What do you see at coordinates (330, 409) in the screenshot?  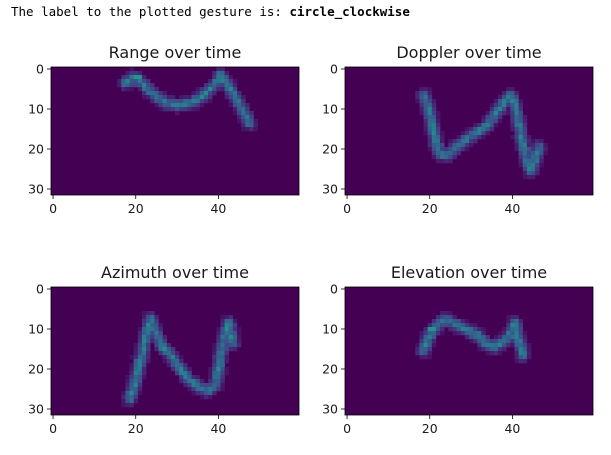 I see `y-tick-label: 30` at bounding box center [330, 409].